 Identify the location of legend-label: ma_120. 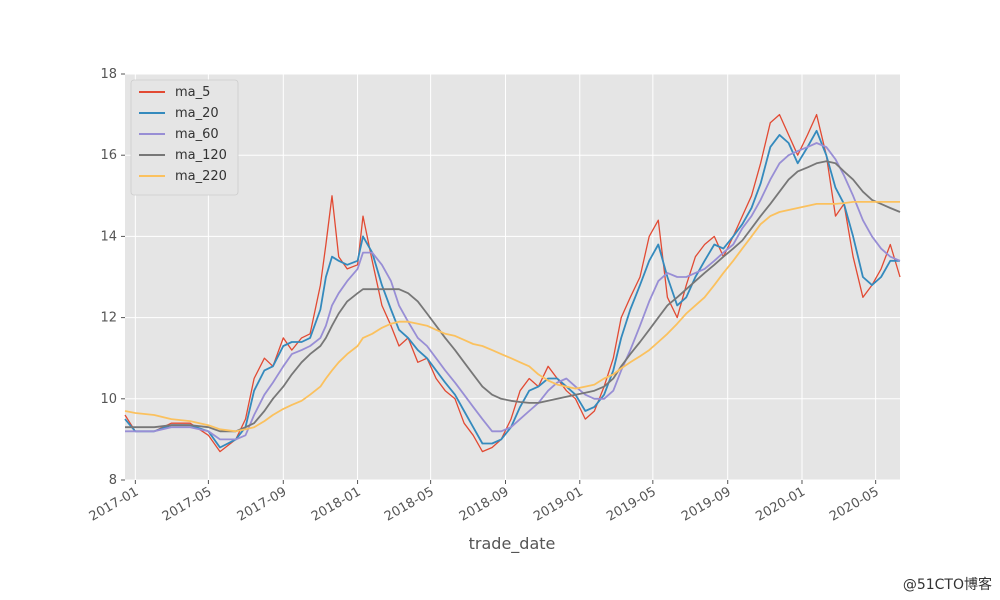
(201, 155).